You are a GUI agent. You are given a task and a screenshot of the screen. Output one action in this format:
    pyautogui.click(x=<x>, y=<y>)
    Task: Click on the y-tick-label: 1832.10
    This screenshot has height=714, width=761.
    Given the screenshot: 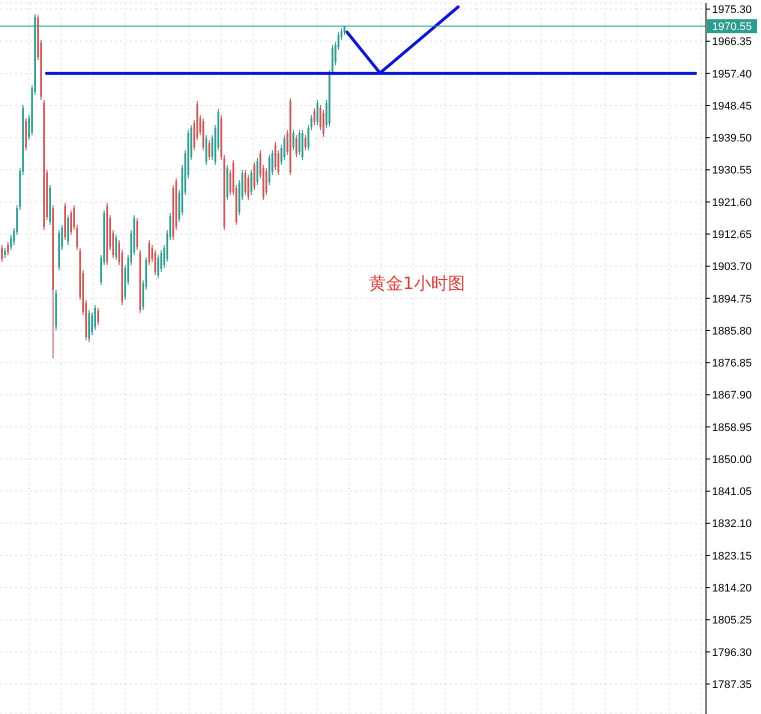 What is the action you would take?
    pyautogui.click(x=732, y=524)
    